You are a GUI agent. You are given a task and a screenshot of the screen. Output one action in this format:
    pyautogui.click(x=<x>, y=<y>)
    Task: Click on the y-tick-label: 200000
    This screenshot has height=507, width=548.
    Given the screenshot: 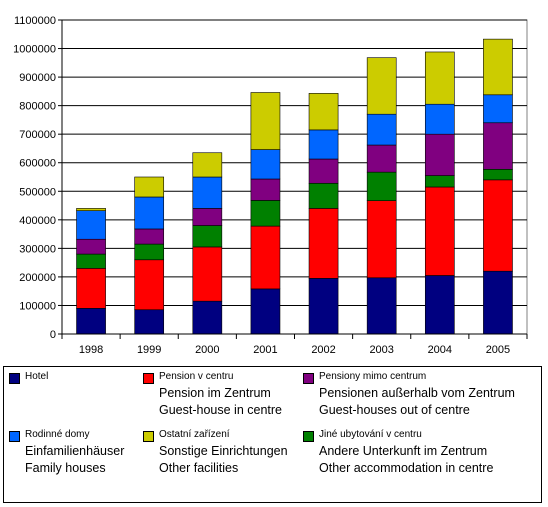 What is the action you would take?
    pyautogui.click(x=37, y=278)
    